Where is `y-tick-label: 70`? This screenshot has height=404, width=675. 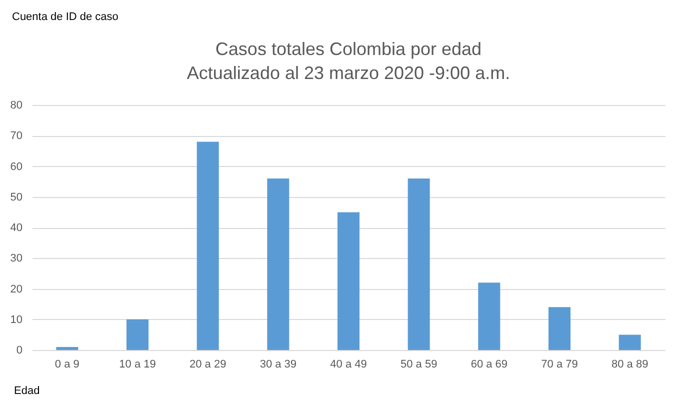
y-tick-label: 70 is located at coordinates (16, 136).